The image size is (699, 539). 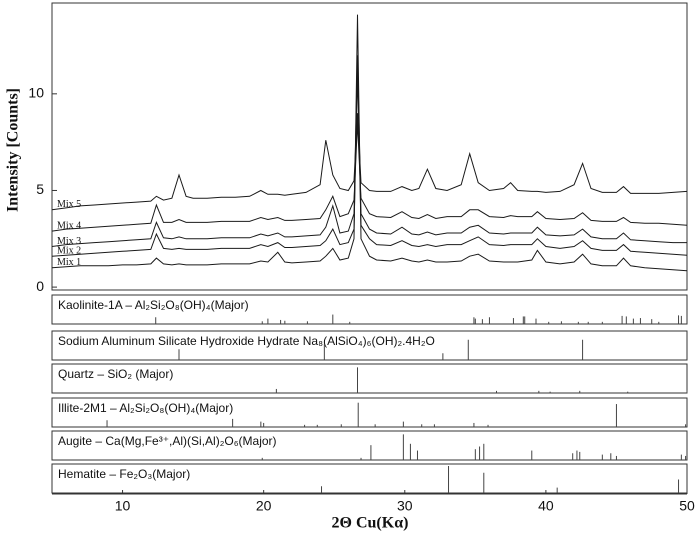 I want to click on x-axis-label: 2Θ Cu(Kα), so click(x=370, y=523).